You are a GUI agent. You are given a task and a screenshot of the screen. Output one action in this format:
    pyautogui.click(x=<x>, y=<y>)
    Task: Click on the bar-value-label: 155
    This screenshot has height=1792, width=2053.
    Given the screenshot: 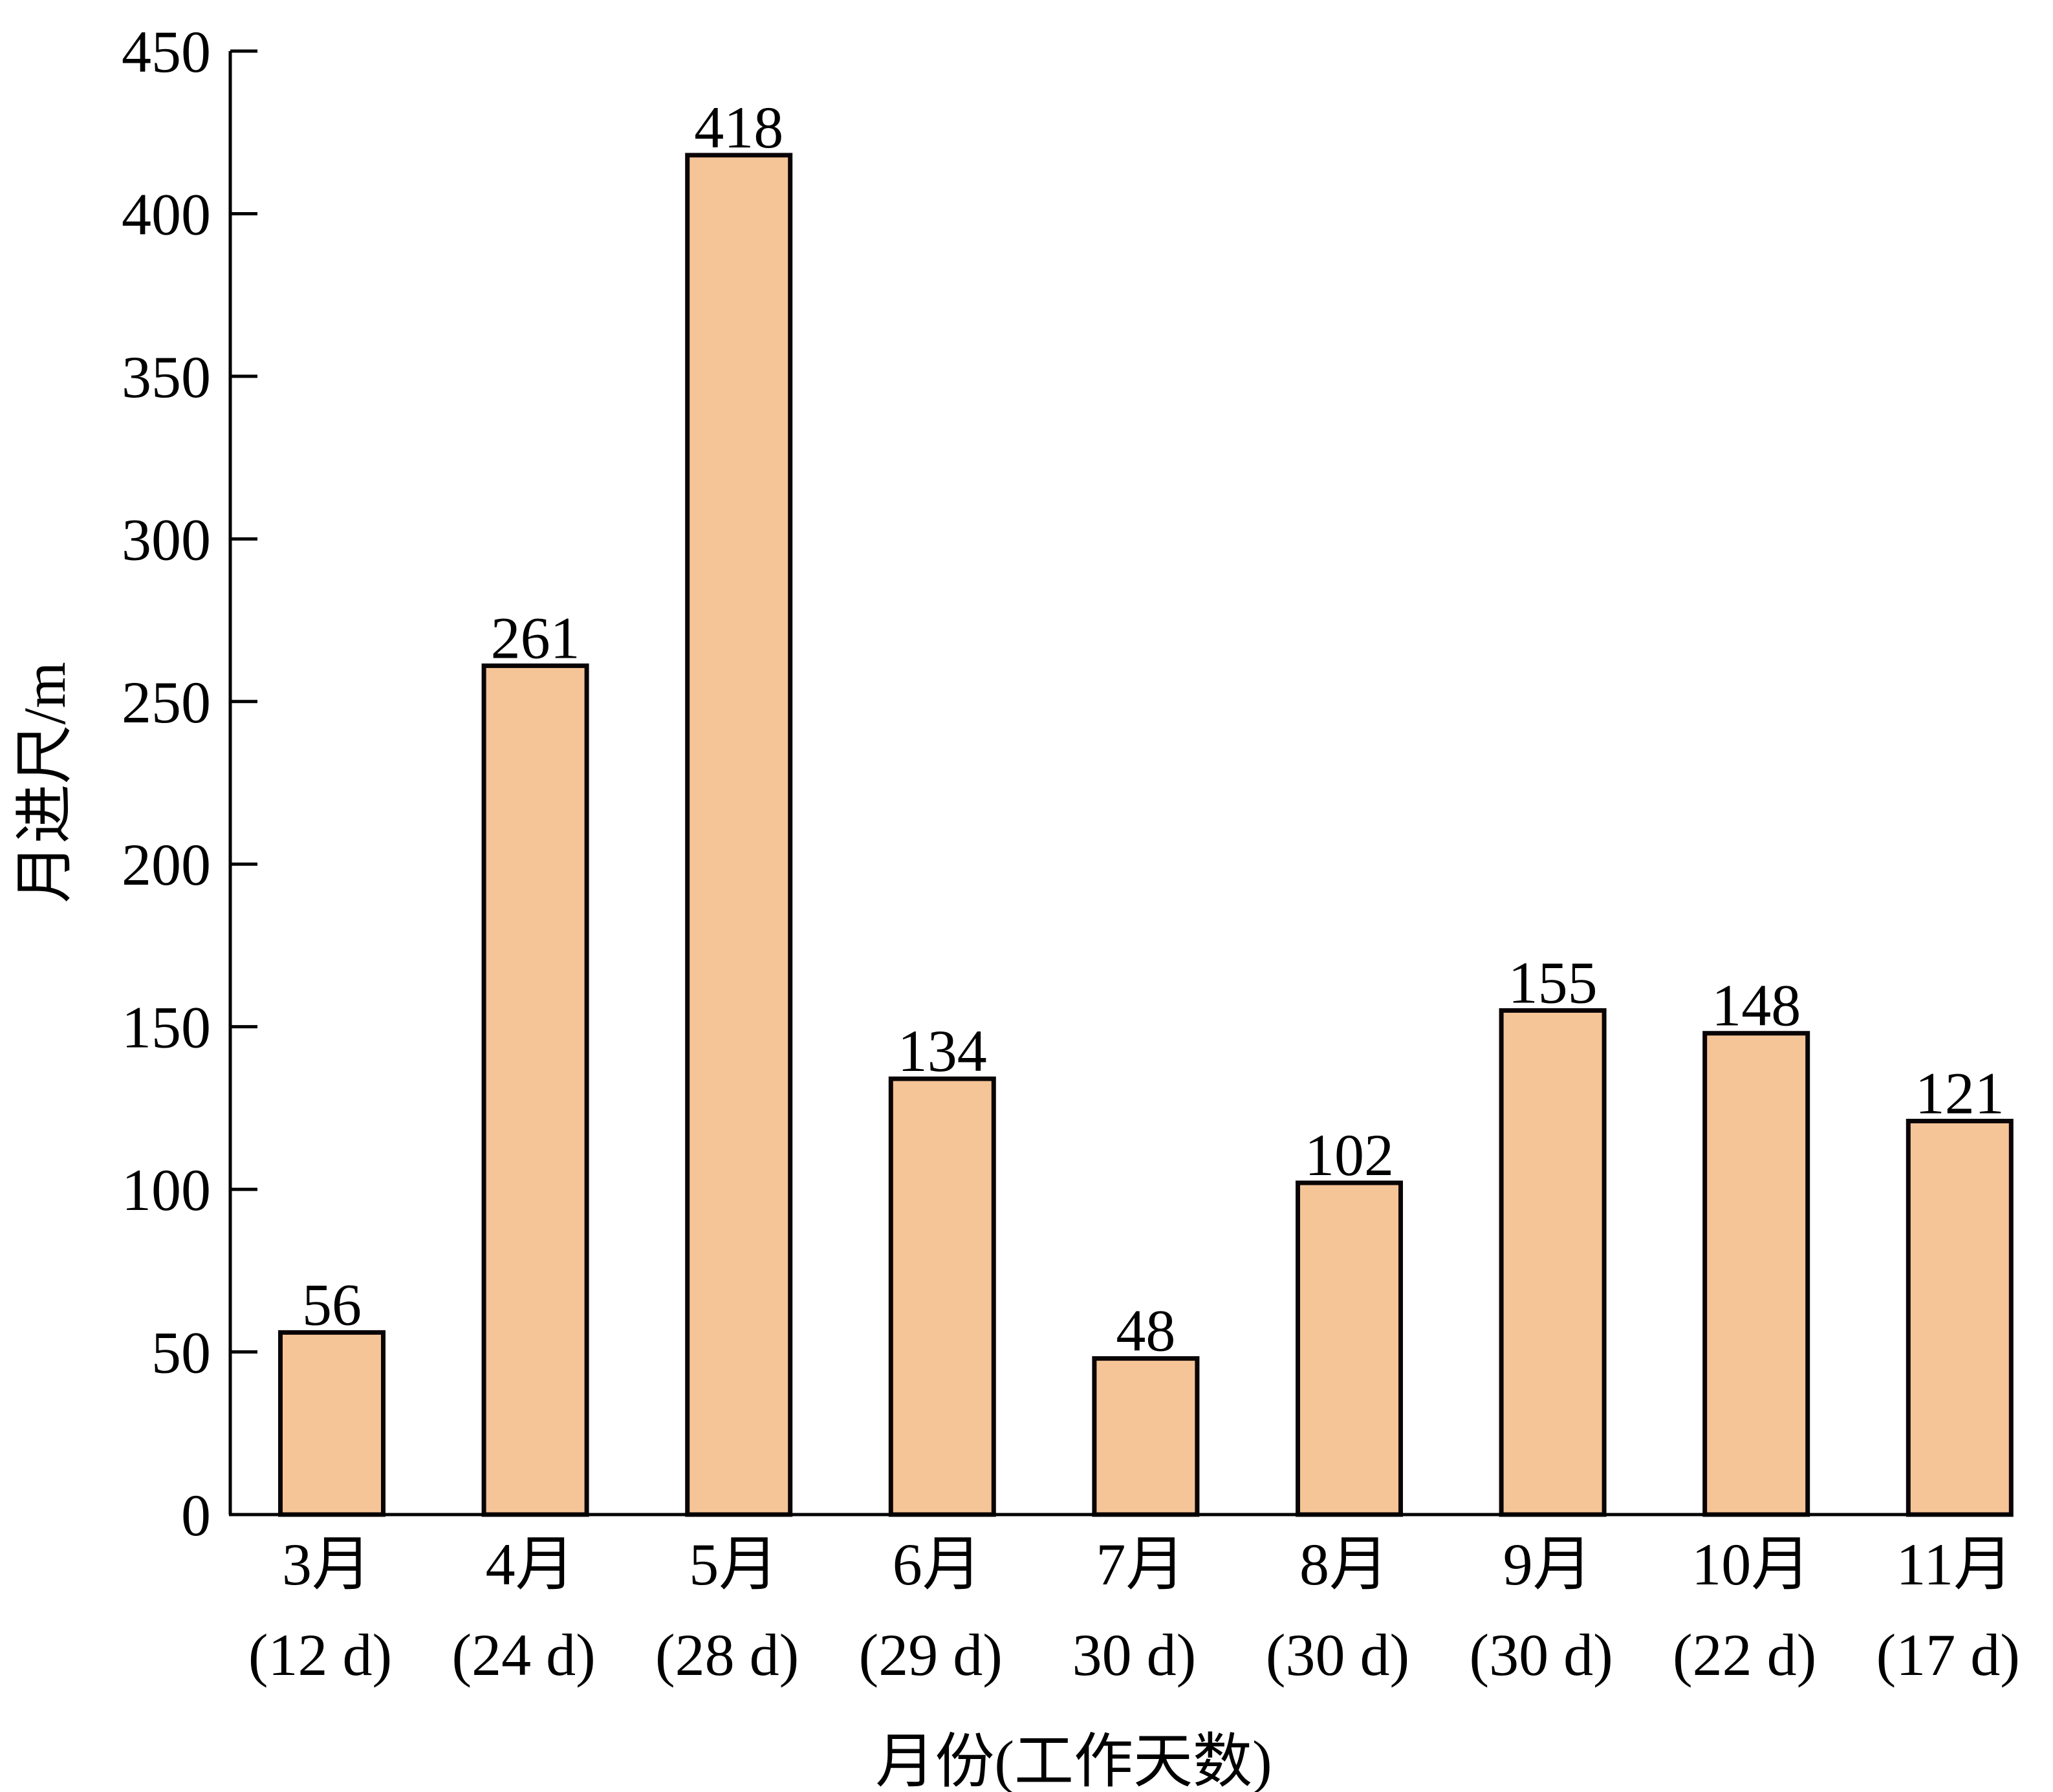 What is the action you would take?
    pyautogui.click(x=1553, y=983)
    